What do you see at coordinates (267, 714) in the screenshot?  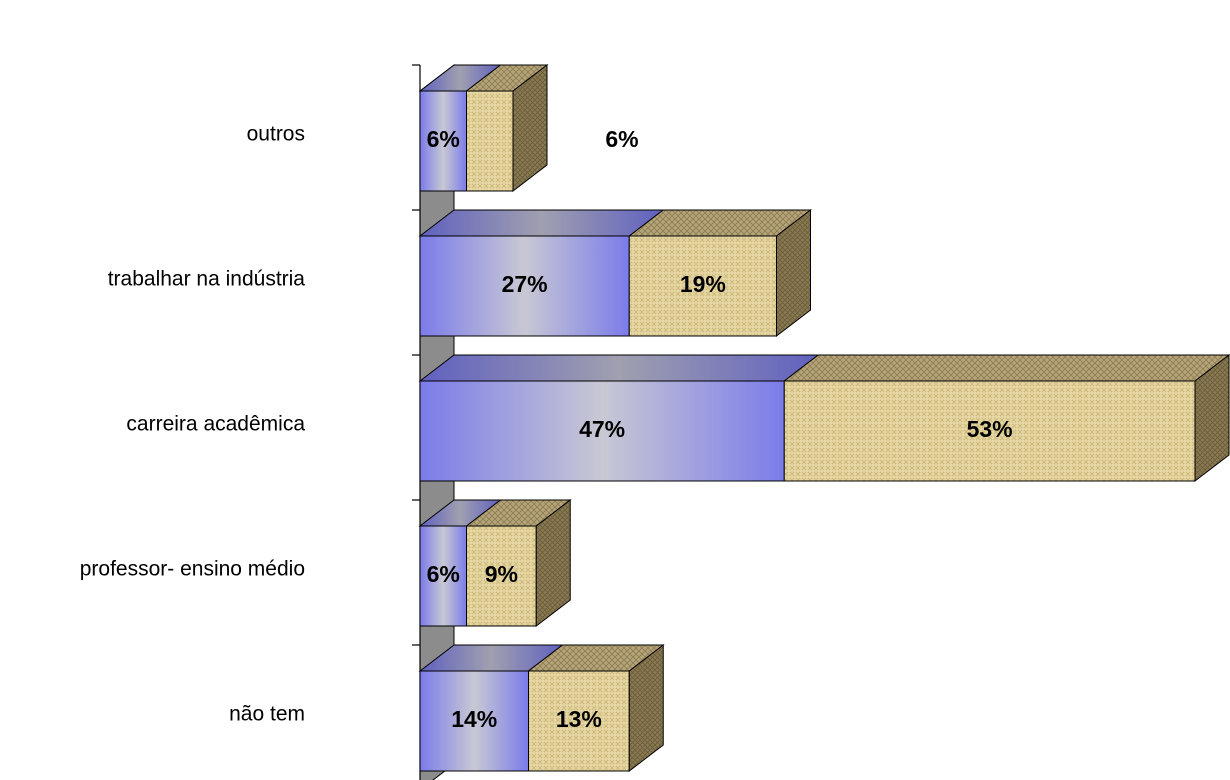 I see `category-label: não tem` at bounding box center [267, 714].